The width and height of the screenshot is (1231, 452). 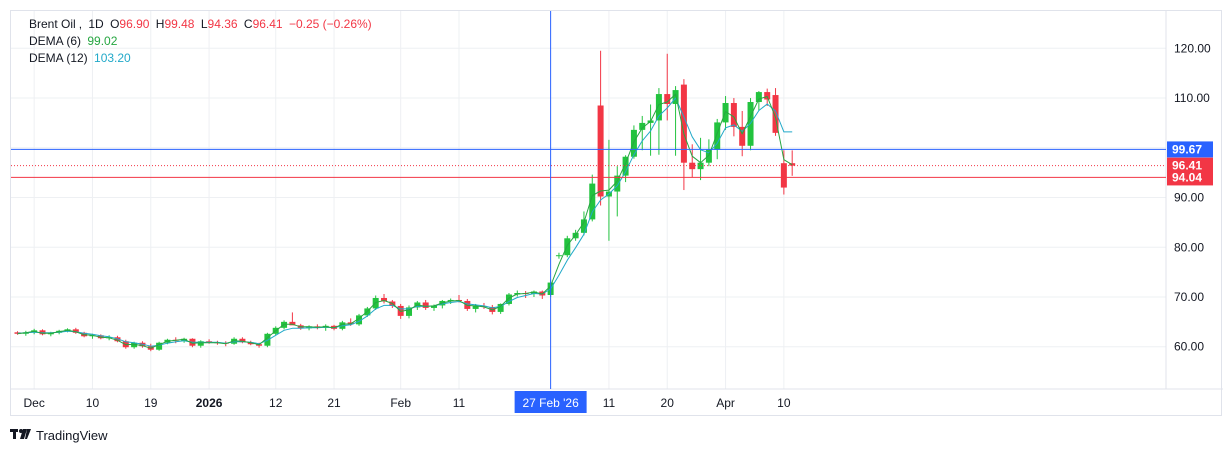 What do you see at coordinates (93, 403) in the screenshot?
I see `x-tick-label: 10` at bounding box center [93, 403].